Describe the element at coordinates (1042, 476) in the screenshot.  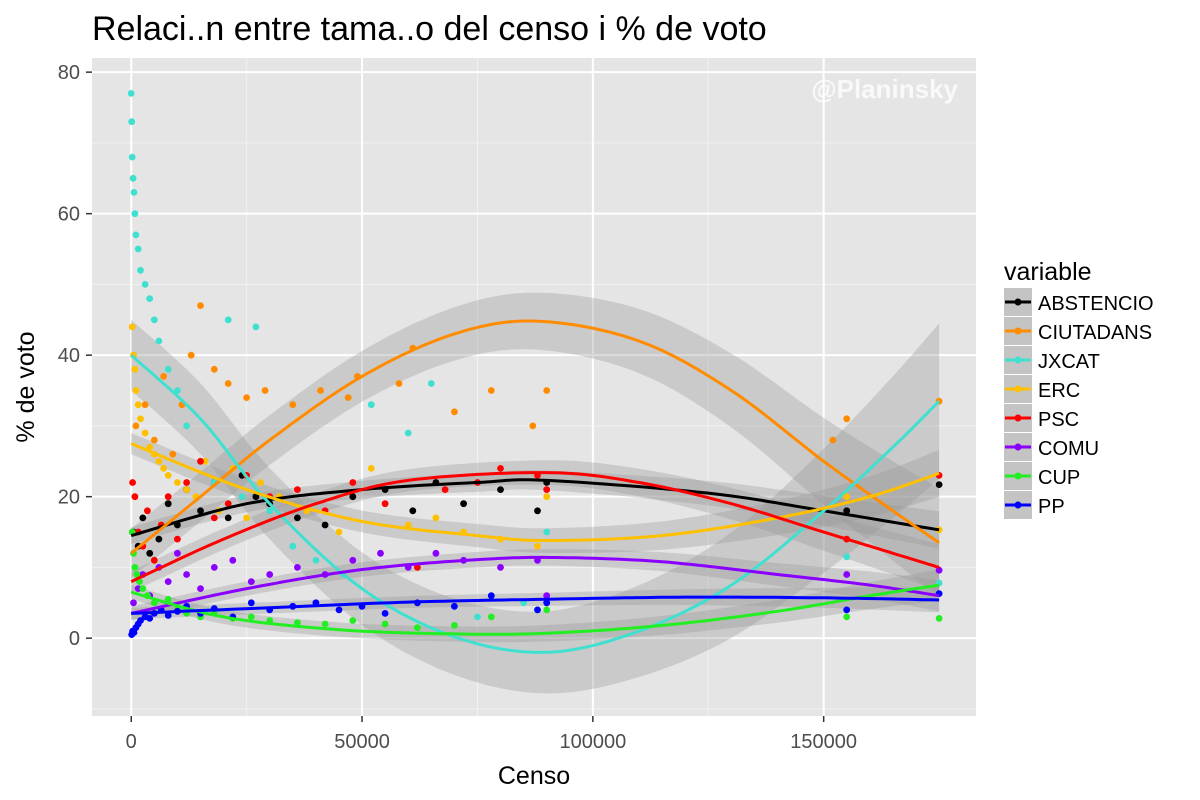
I see `legend-item-cup: CUP` at that location.